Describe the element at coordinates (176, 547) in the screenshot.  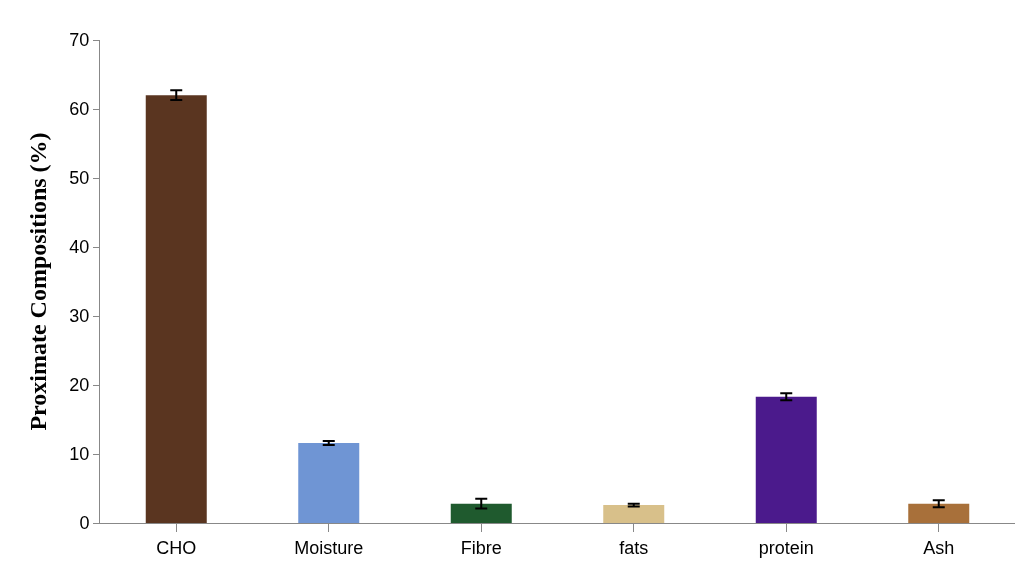
I see `x-tick-label: CHO` at that location.